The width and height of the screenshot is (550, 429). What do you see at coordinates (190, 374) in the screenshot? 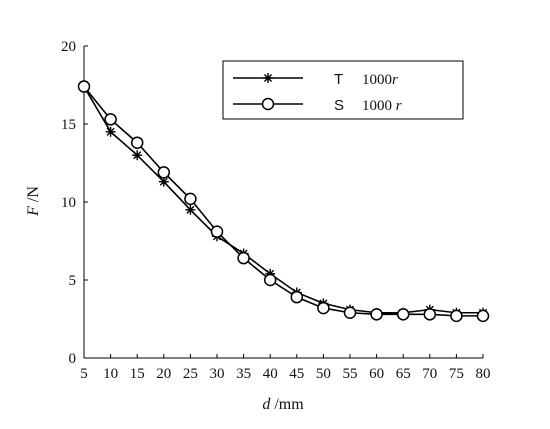
I see `x-tick-label: 25` at bounding box center [190, 374].